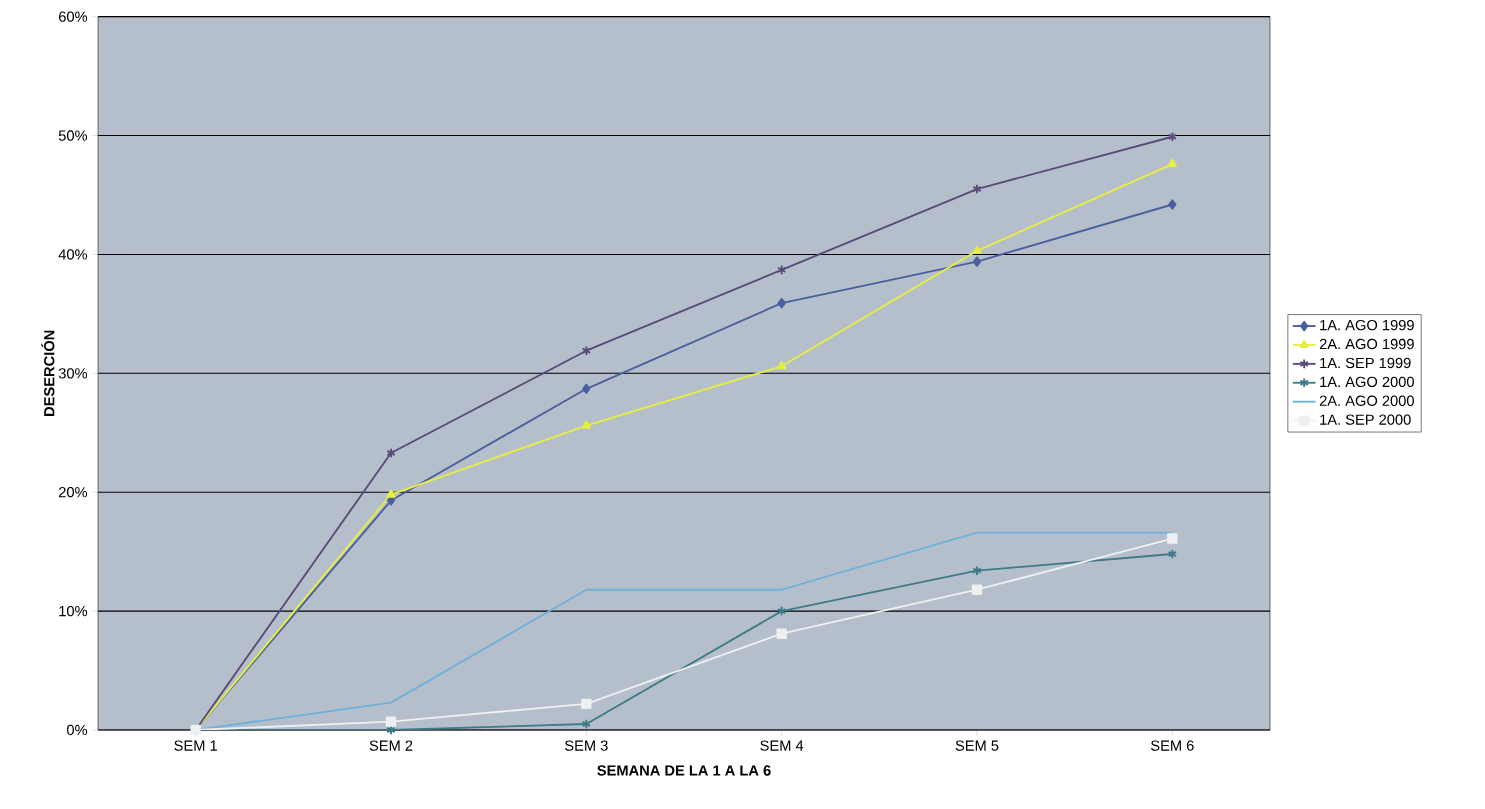 The height and width of the screenshot is (809, 1485). Describe the element at coordinates (73, 373) in the screenshot. I see `y-tick-label: 30%` at that location.